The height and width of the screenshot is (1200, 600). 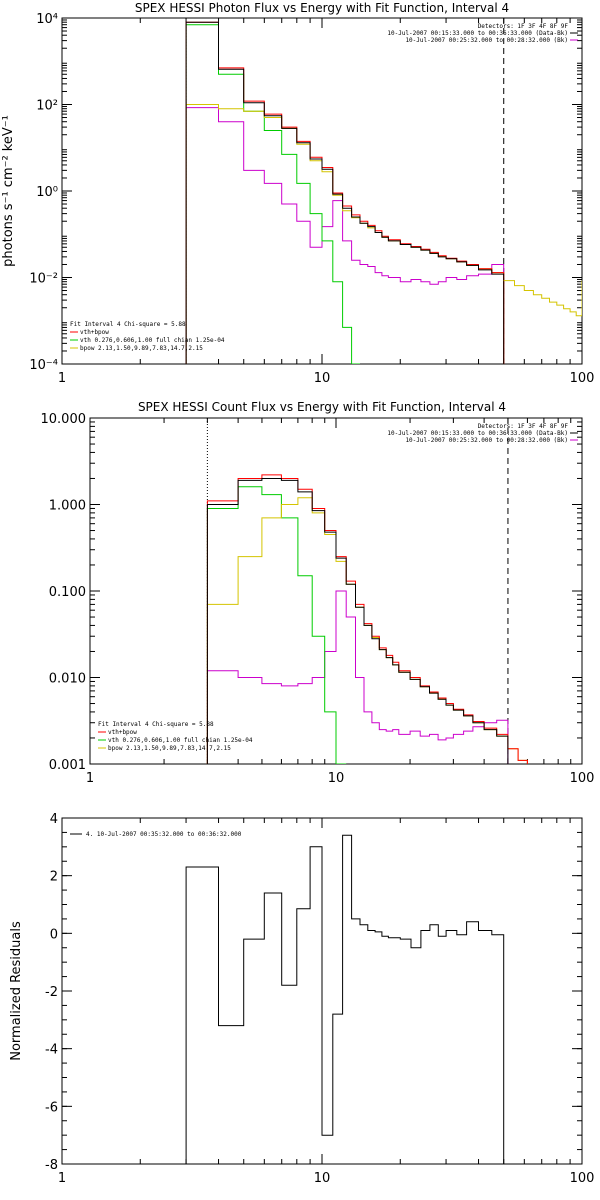 What do you see at coordinates (43, 365) in the screenshot?
I see `y-tick-label: 10⁻⁴` at bounding box center [43, 365].